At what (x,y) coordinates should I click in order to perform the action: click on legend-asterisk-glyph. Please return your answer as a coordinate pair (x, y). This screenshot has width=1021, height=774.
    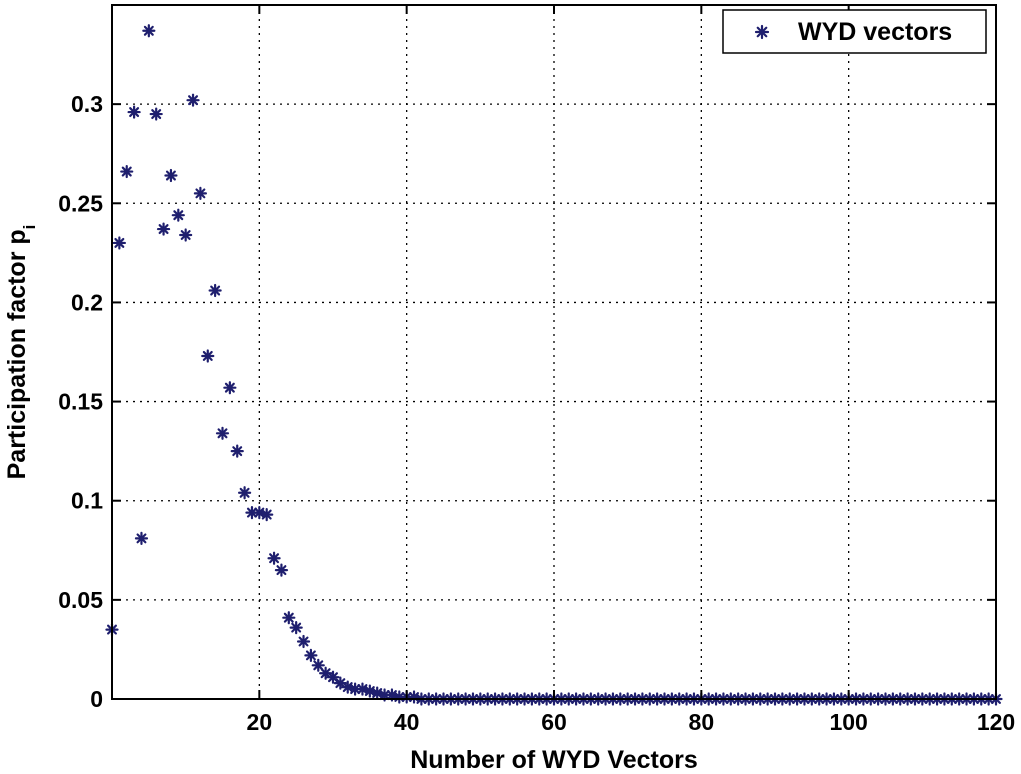
    Looking at the image, I should click on (762, 32).